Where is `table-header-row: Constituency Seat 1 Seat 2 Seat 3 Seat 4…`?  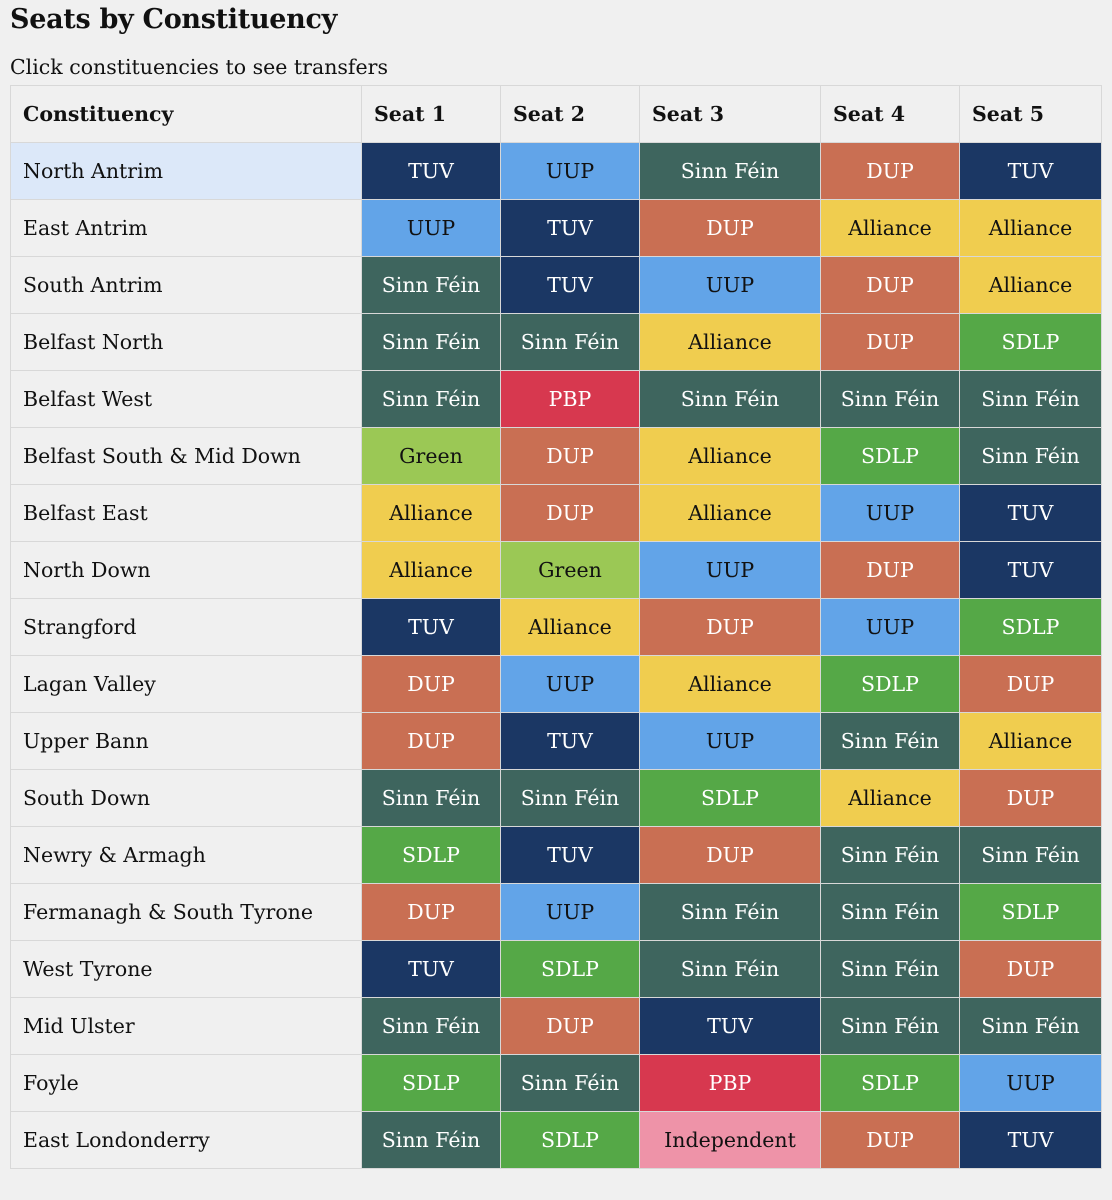
table-header-row: Constituency Seat 1 Seat 2 Seat 3 Seat 4… is located at coordinates (556, 114).